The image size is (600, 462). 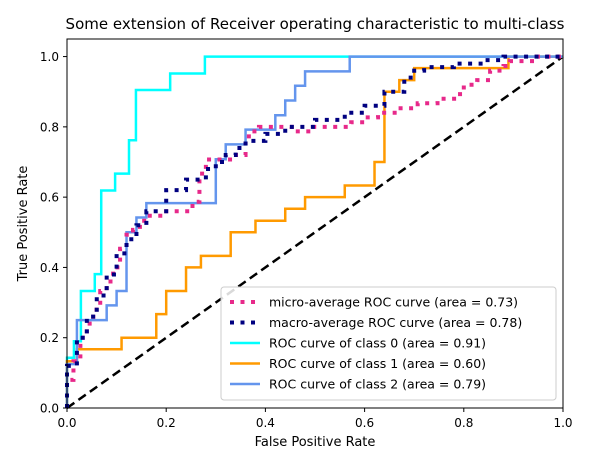 I want to click on x-tick-label: 0.8, so click(x=463, y=423).